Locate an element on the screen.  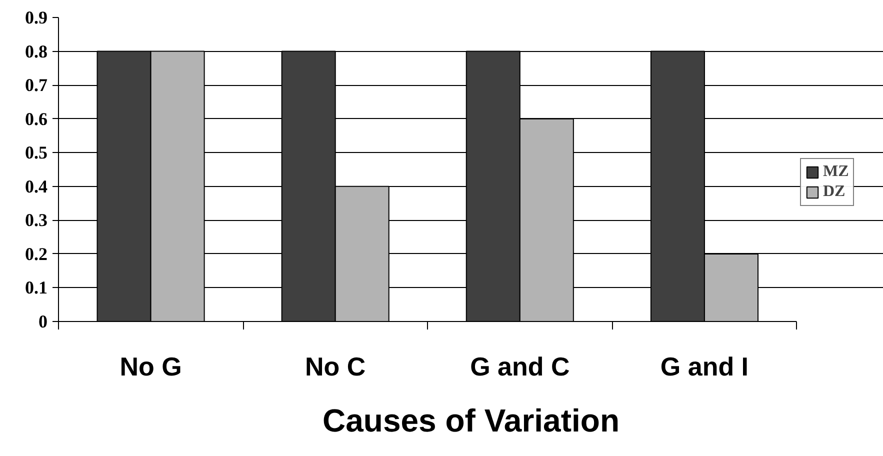
legend-label: MZ is located at coordinates (836, 172).